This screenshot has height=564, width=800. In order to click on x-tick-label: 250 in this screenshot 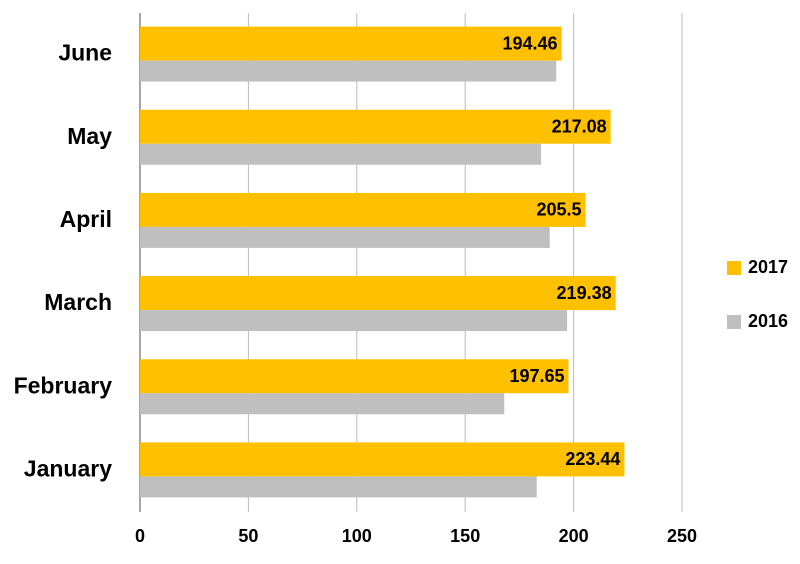, I will do `click(682, 536)`.